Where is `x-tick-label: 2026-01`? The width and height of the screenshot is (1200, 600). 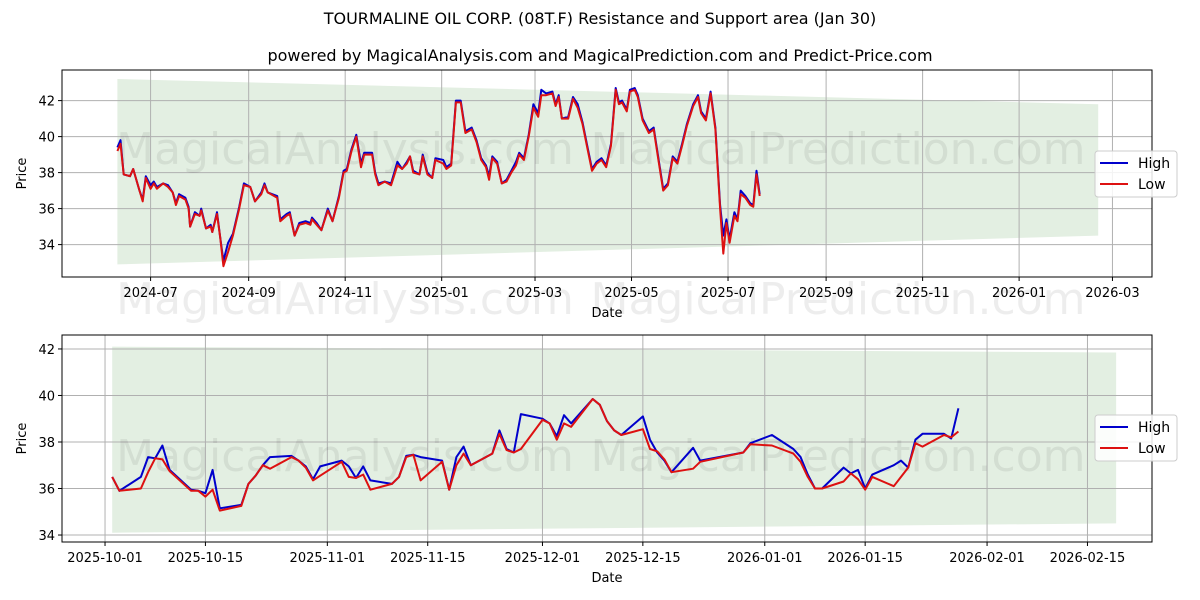 x-tick-label: 2026-01 is located at coordinates (1019, 293).